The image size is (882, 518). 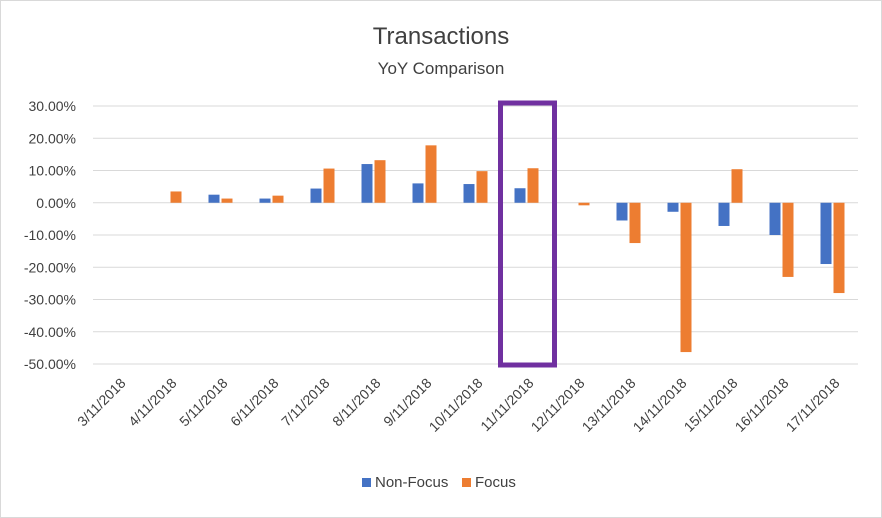 What do you see at coordinates (305, 402) in the screenshot?
I see `x-tick-label: 7/11/2018` at bounding box center [305, 402].